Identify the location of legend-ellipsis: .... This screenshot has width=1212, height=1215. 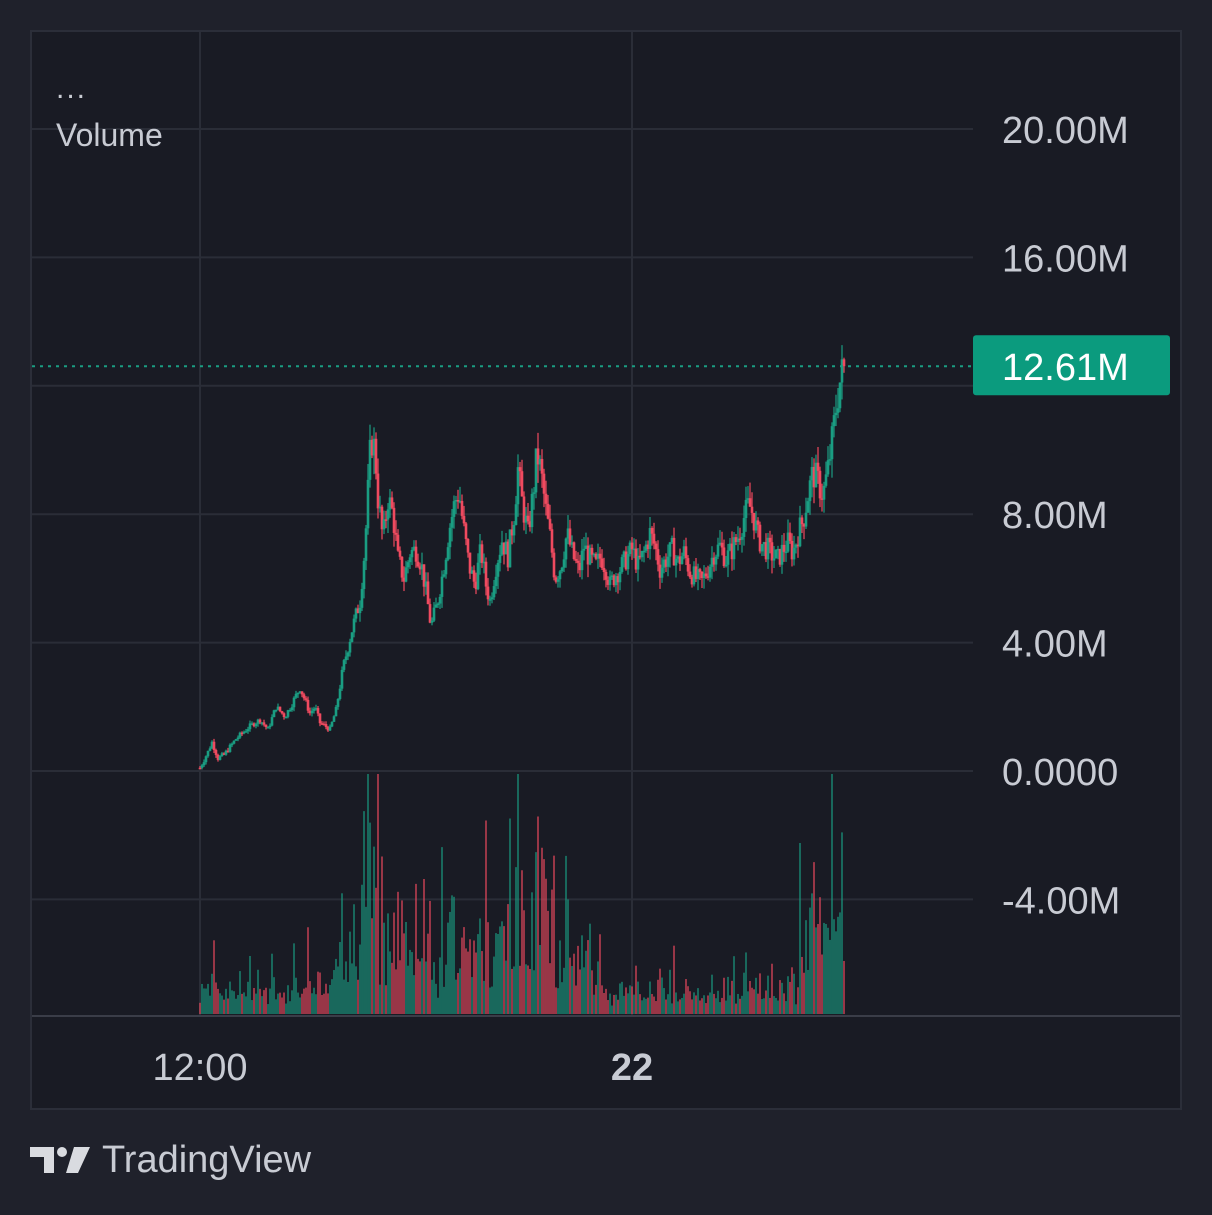
(72, 88).